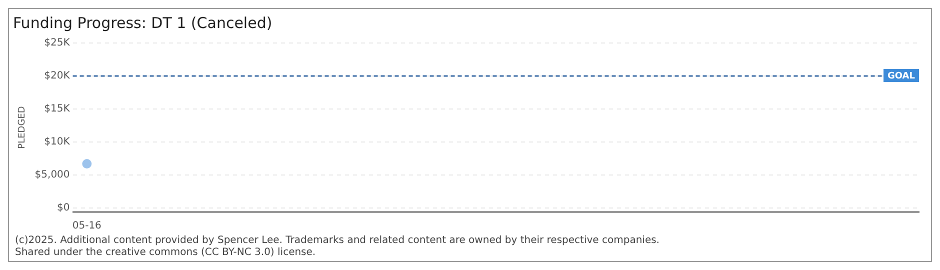  I want to click on y-tick-label: $25K, so click(57, 43).